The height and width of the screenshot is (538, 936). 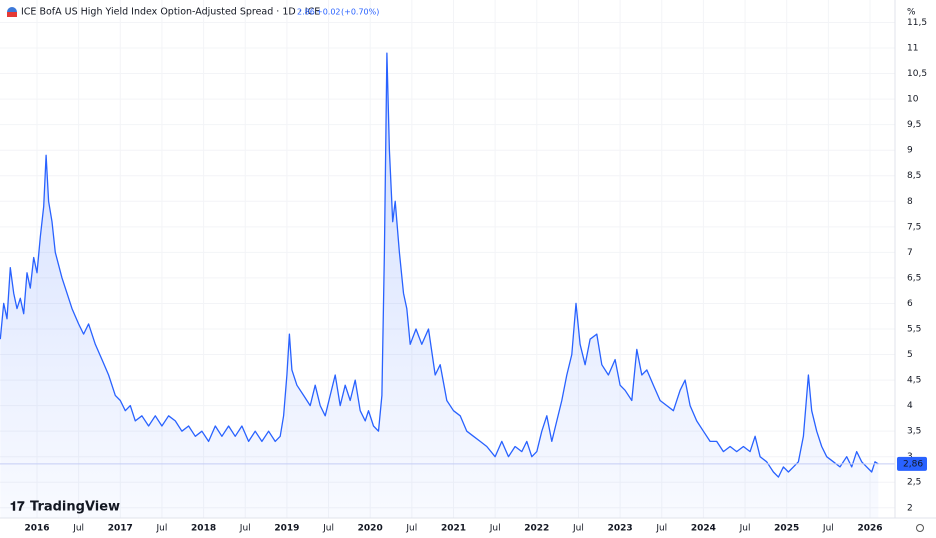 What do you see at coordinates (328, 12) in the screenshot?
I see `change: +0.02` at bounding box center [328, 12].